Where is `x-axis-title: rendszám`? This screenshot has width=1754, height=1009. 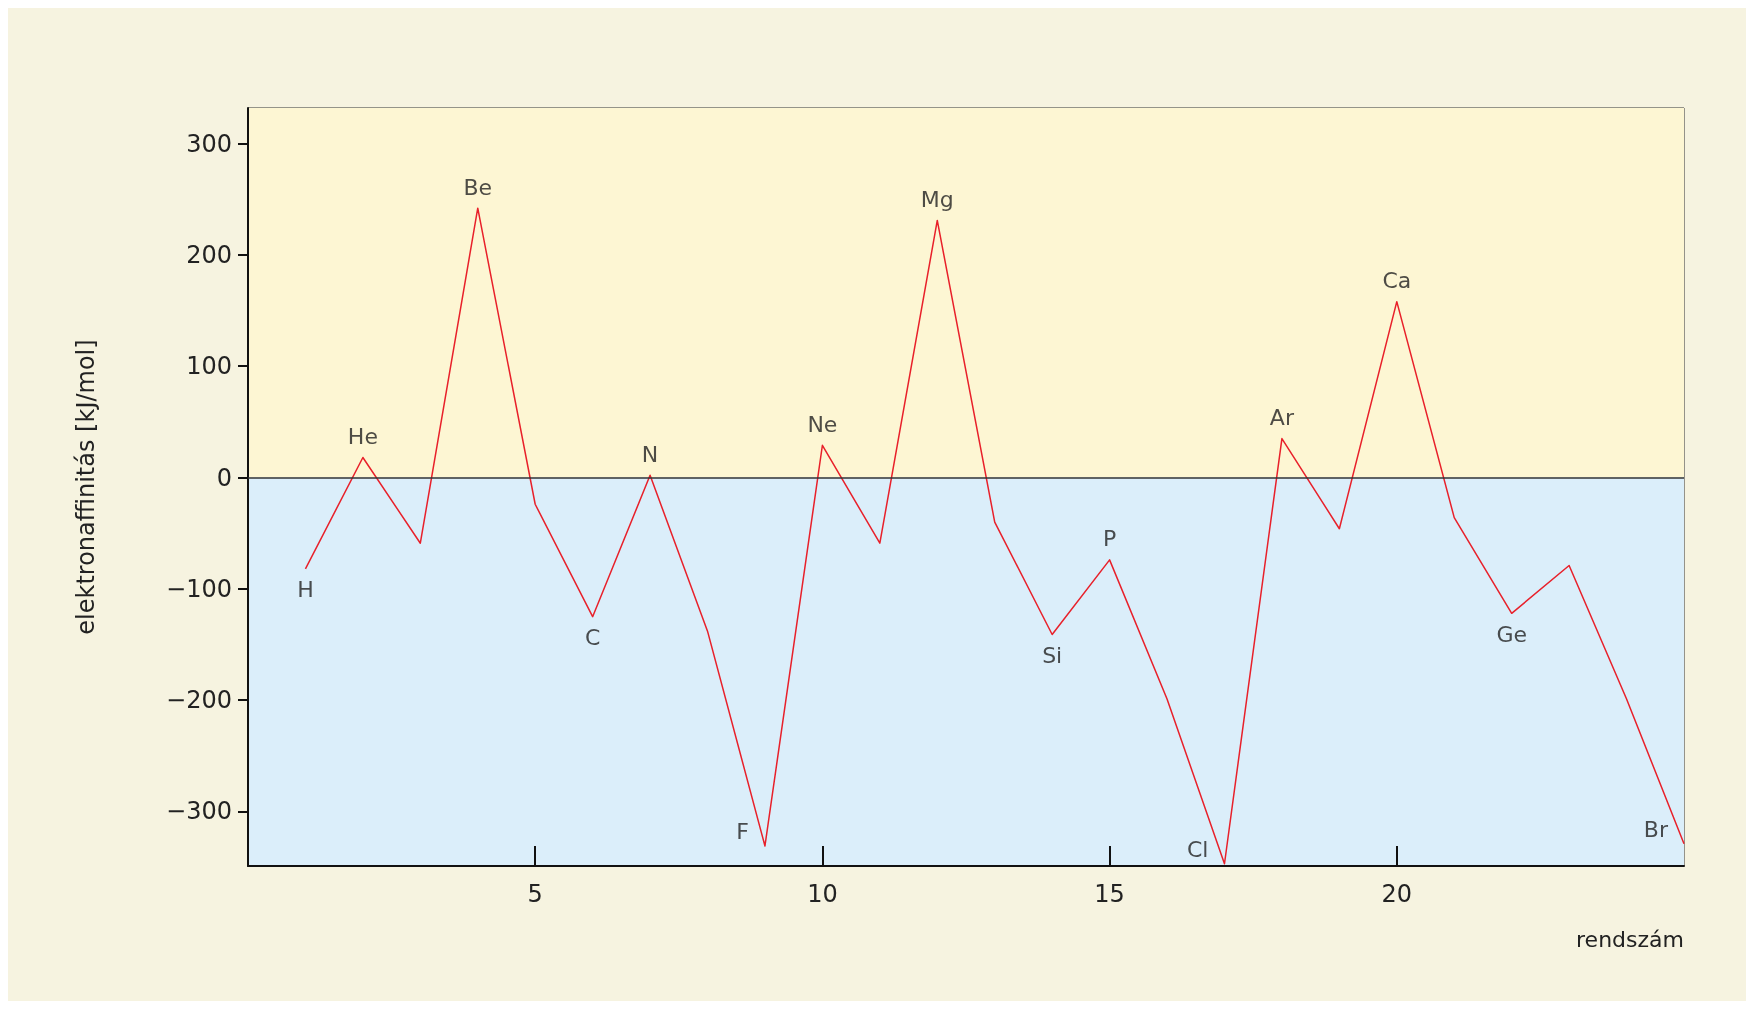 x-axis-title: rendszám is located at coordinates (1630, 939).